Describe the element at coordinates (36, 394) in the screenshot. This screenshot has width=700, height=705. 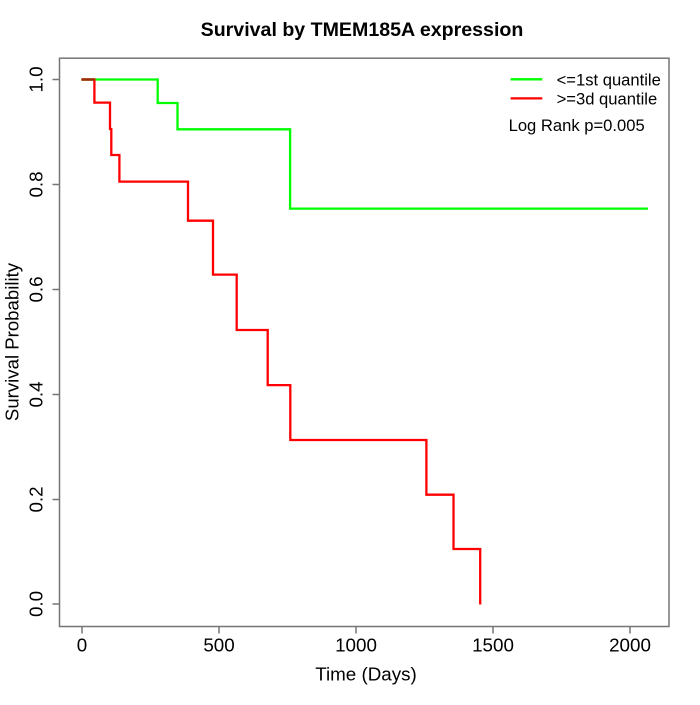
I see `svg-text: 0.4` at that location.